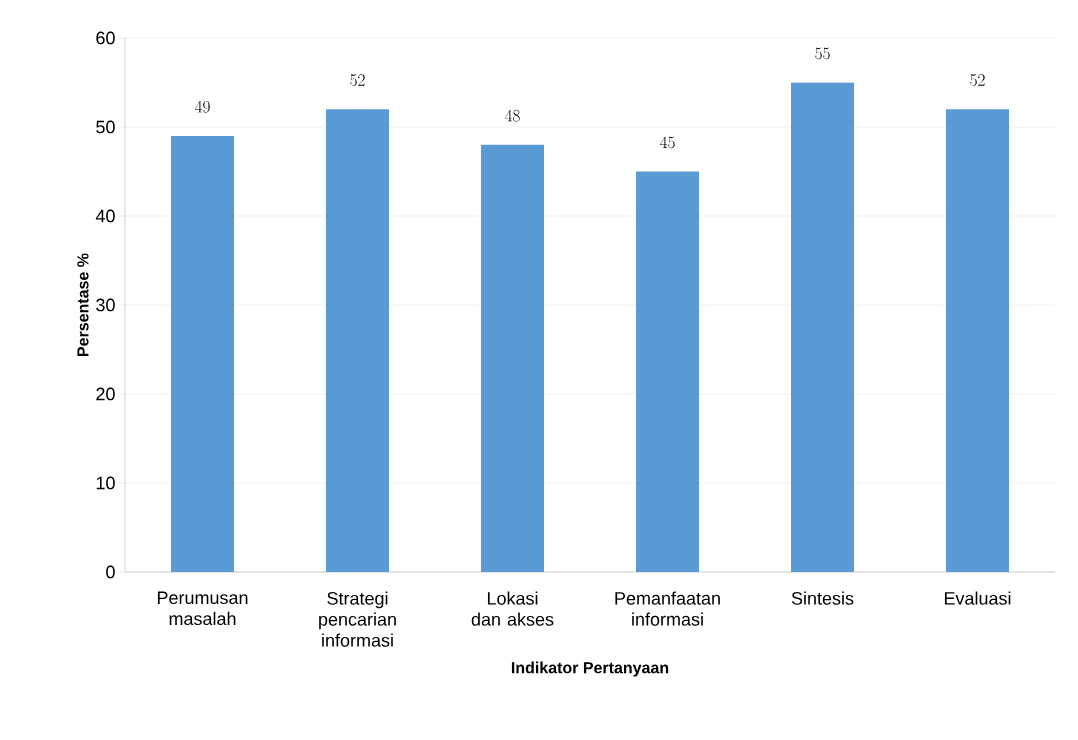  I want to click on x-tick-label: Perumusan masalah, so click(202, 608).